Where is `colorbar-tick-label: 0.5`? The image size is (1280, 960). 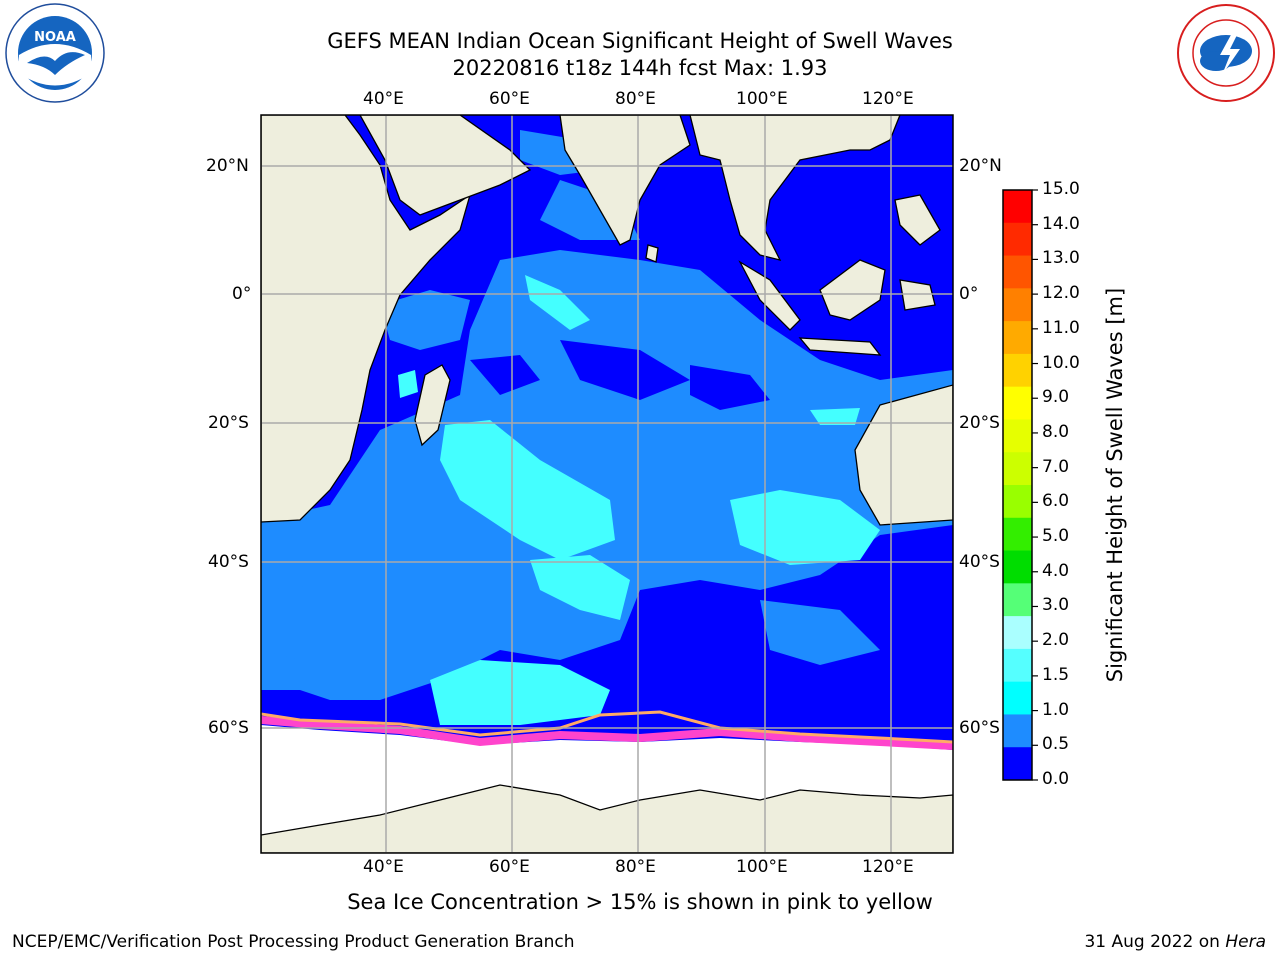
colorbar-tick-label: 0.5 is located at coordinates (1056, 744).